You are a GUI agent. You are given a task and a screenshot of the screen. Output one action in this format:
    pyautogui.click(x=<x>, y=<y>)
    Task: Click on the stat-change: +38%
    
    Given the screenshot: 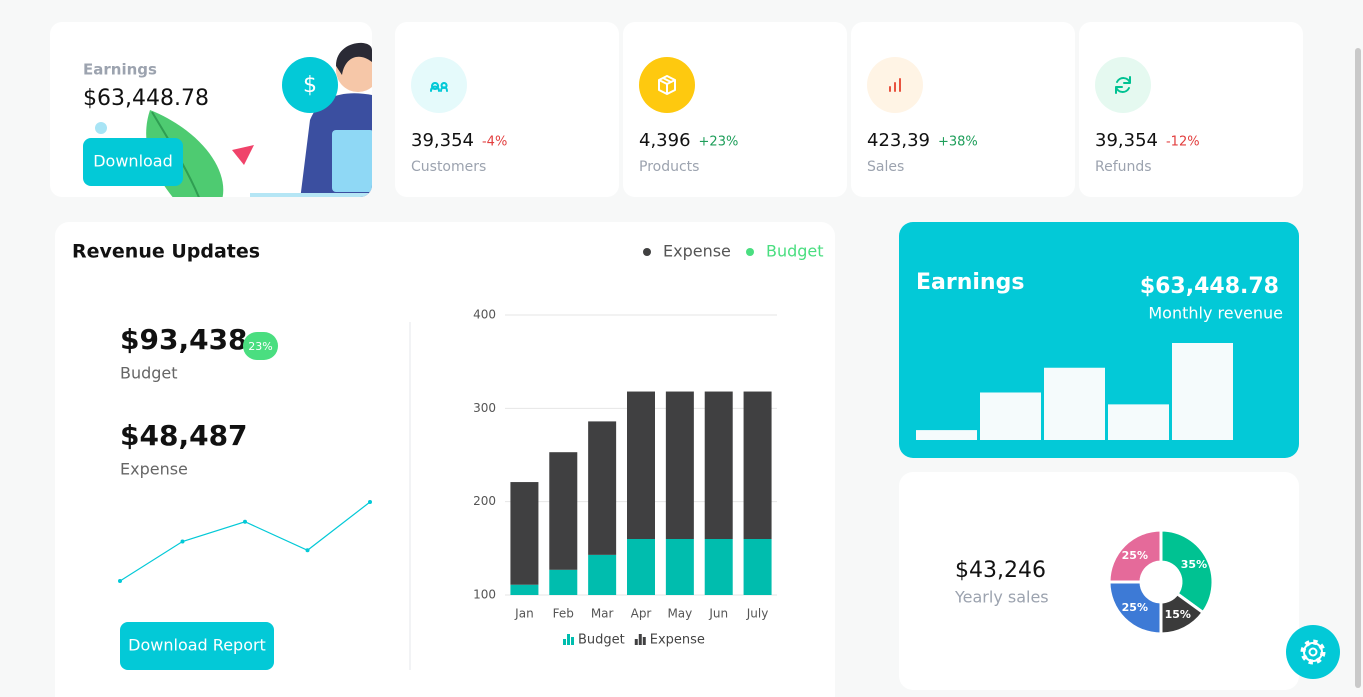 What is the action you would take?
    pyautogui.click(x=958, y=142)
    